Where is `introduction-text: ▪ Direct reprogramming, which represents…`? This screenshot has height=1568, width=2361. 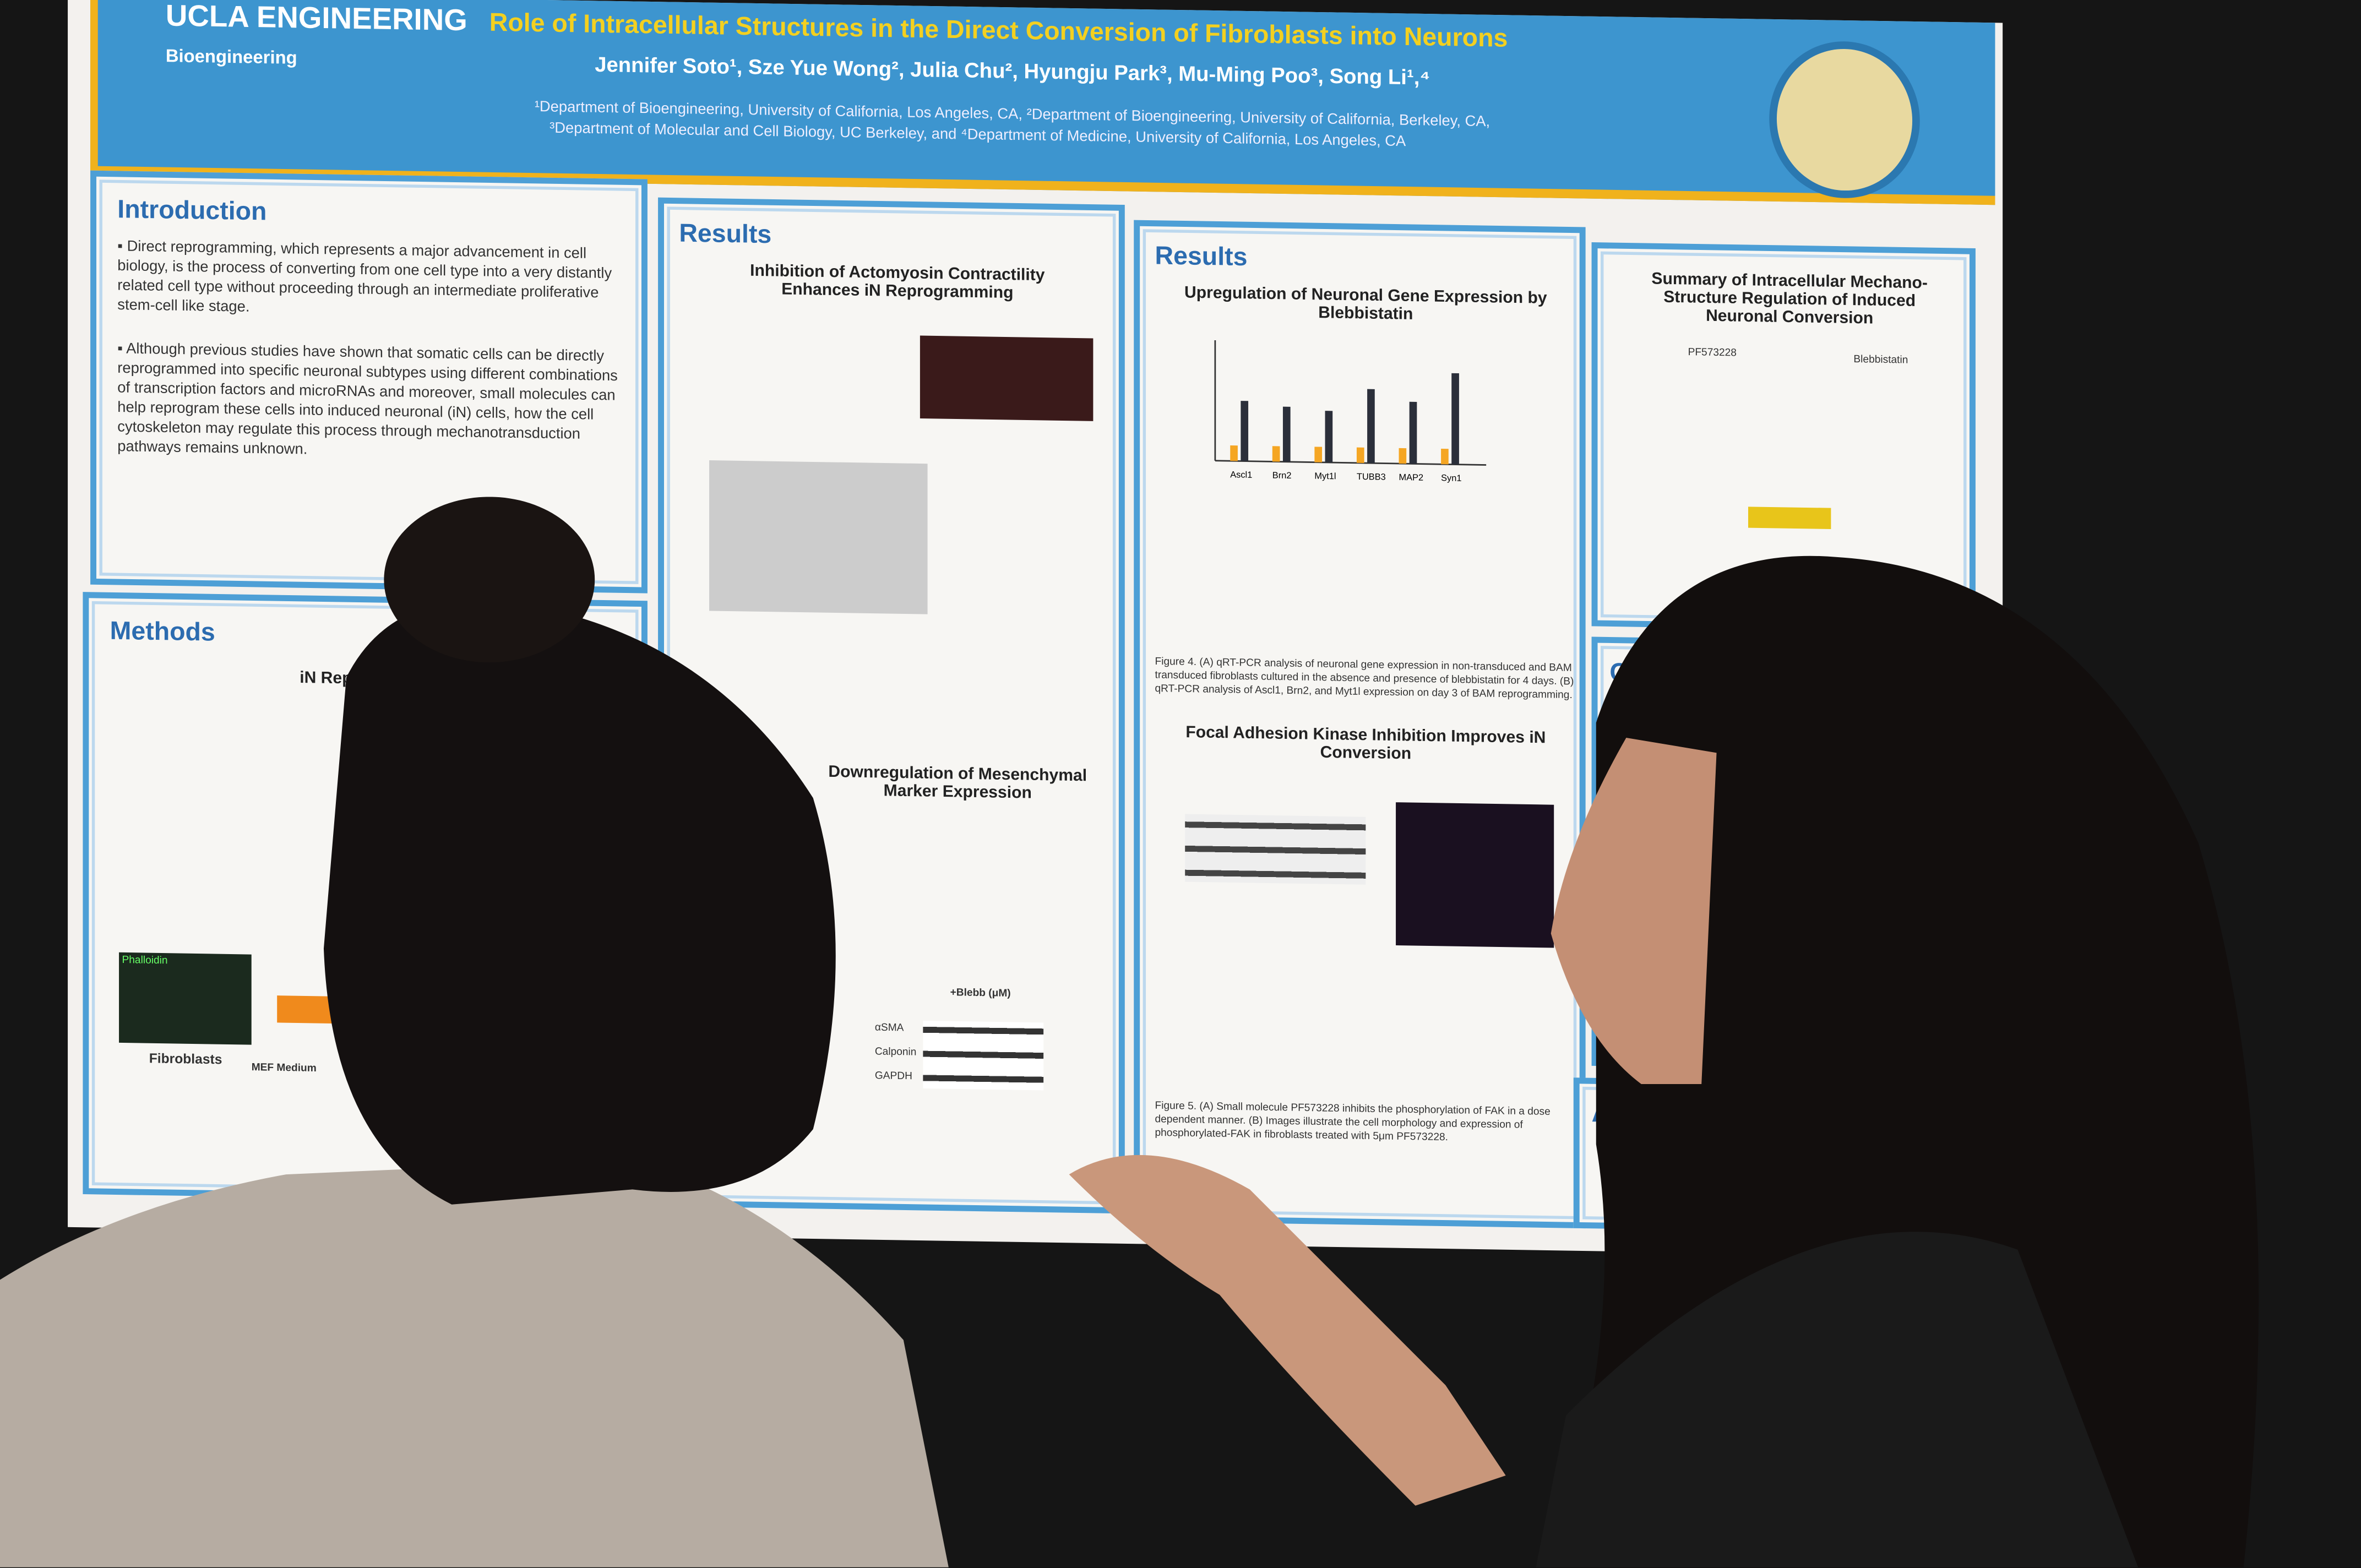 introduction-text: ▪ Direct reprogramming, which represents… is located at coordinates (364, 277).